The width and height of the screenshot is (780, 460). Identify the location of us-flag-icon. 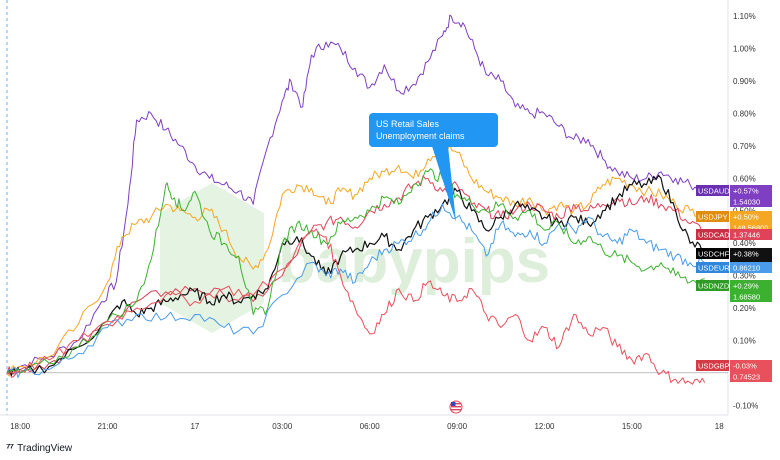
(456, 407).